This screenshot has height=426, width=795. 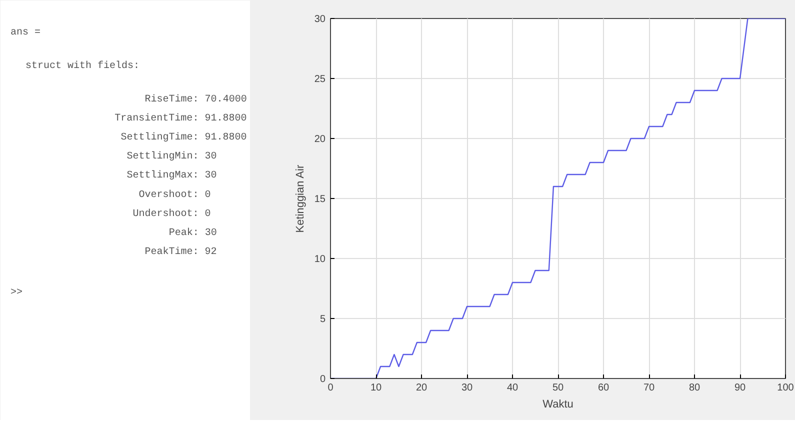 What do you see at coordinates (171, 156) in the screenshot?
I see `text: SettlingMin: 30` at bounding box center [171, 156].